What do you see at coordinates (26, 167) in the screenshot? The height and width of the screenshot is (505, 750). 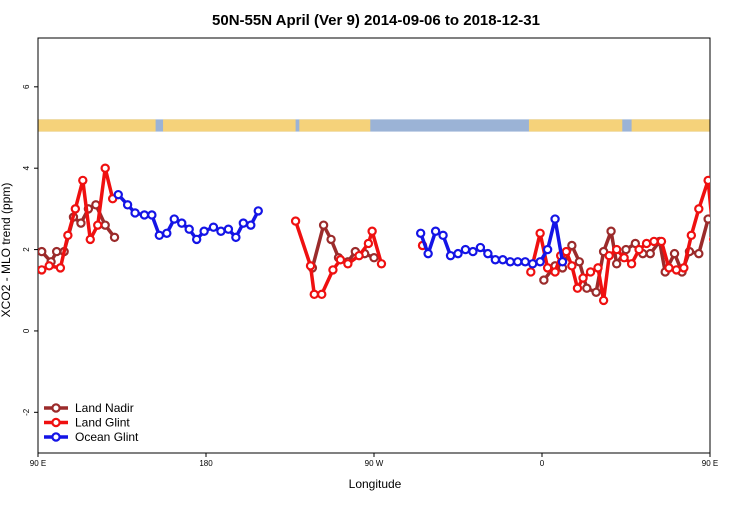 I see `y-tick-label-3: 4` at bounding box center [26, 167].